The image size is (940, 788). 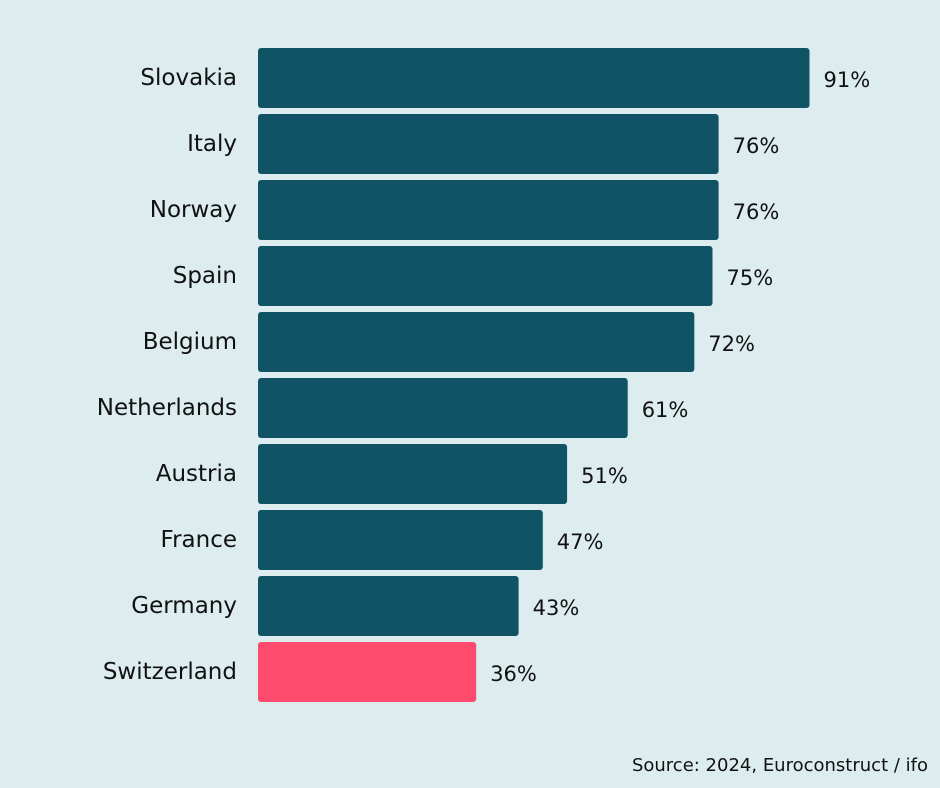 I want to click on bar-switzerland, so click(x=367, y=672).